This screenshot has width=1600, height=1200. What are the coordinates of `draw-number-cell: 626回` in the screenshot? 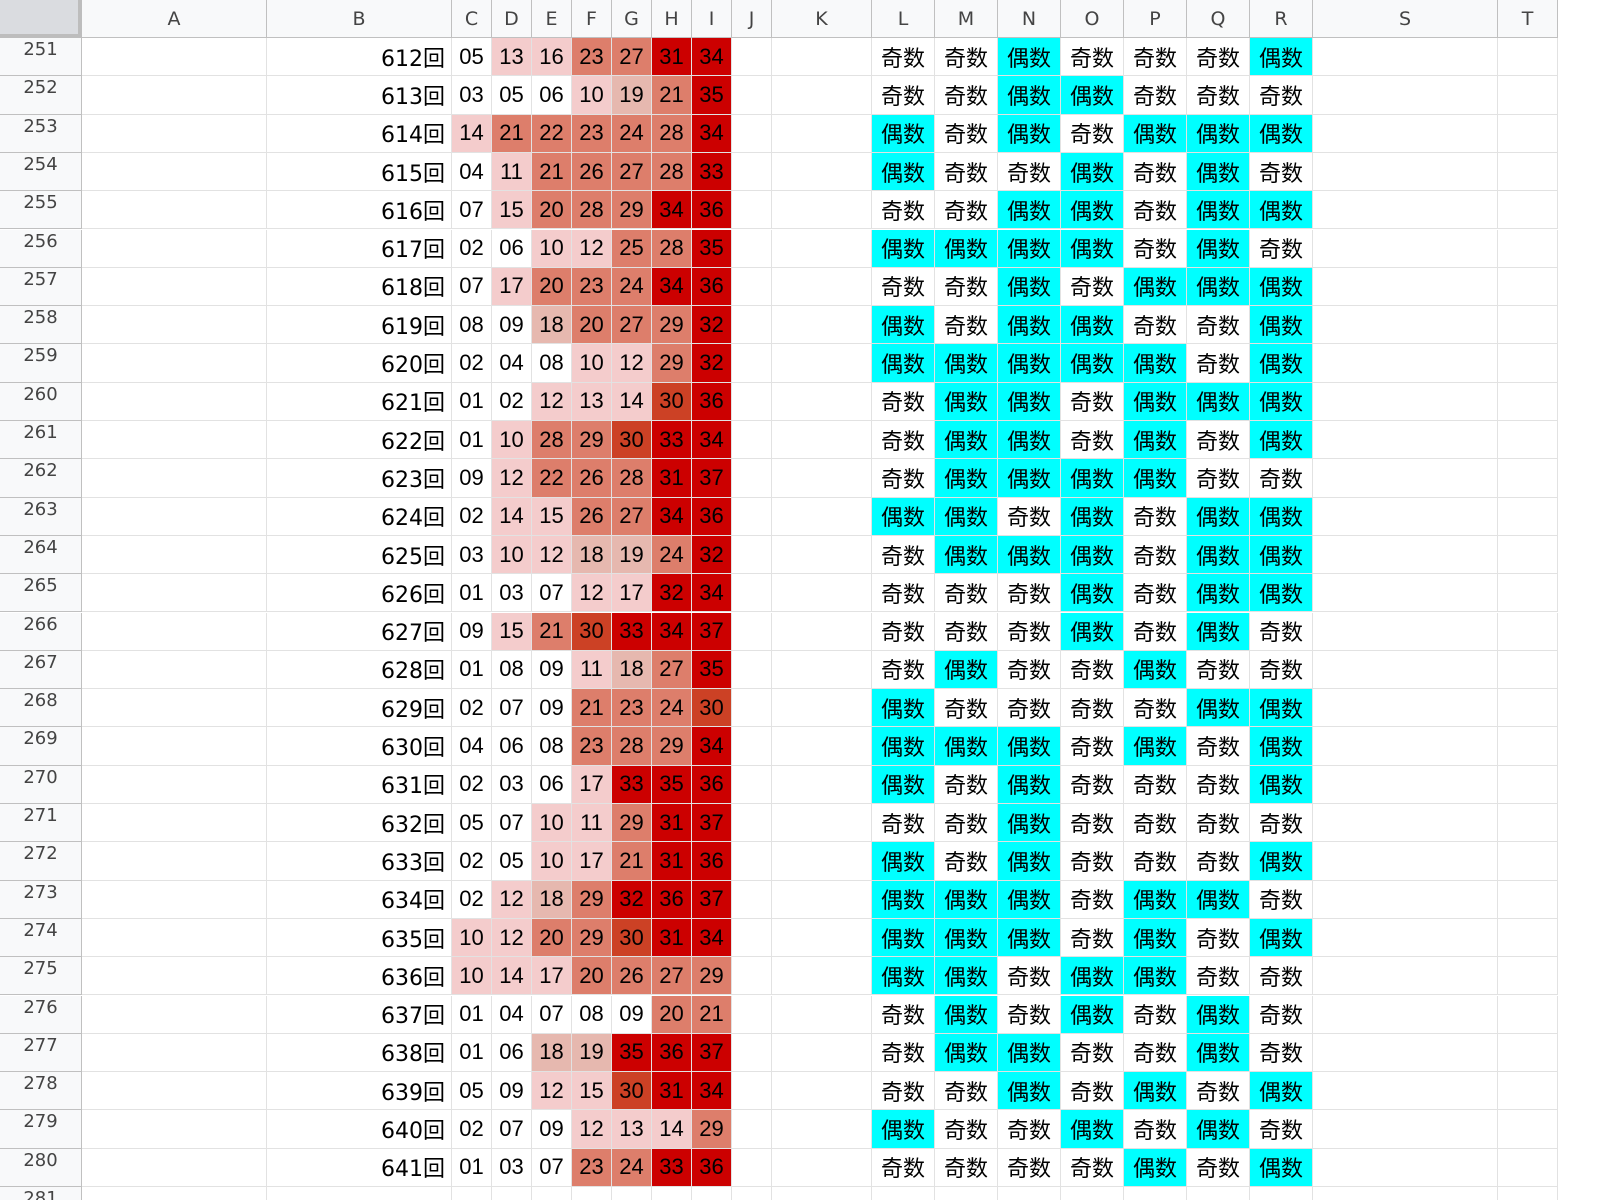 It's located at (359, 593).